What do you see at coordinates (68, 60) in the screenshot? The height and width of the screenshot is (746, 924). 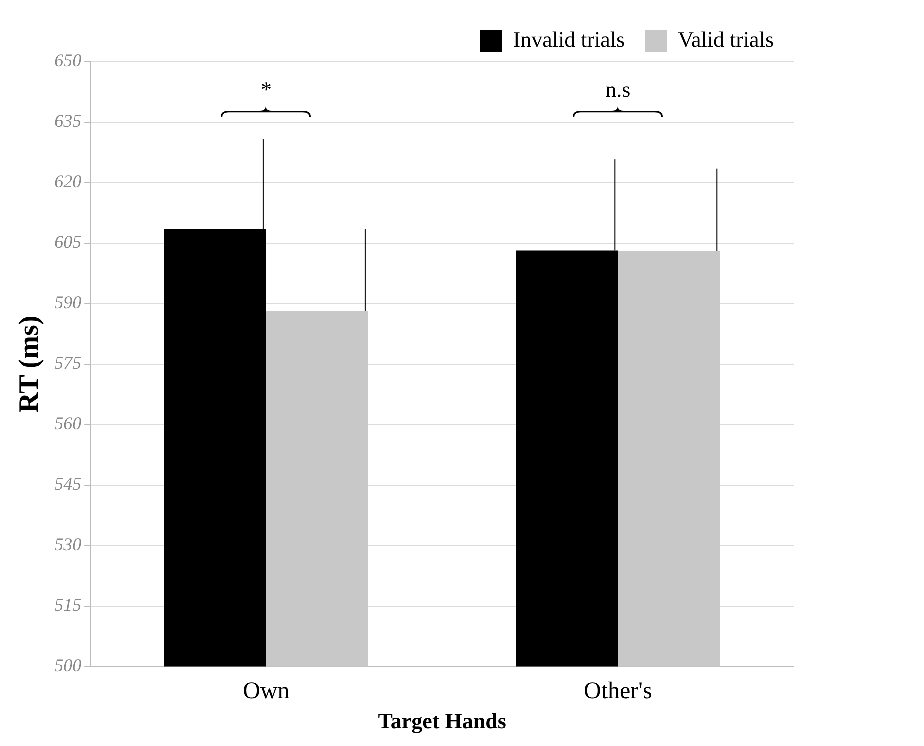 I see `y-tick-label: 650` at bounding box center [68, 60].